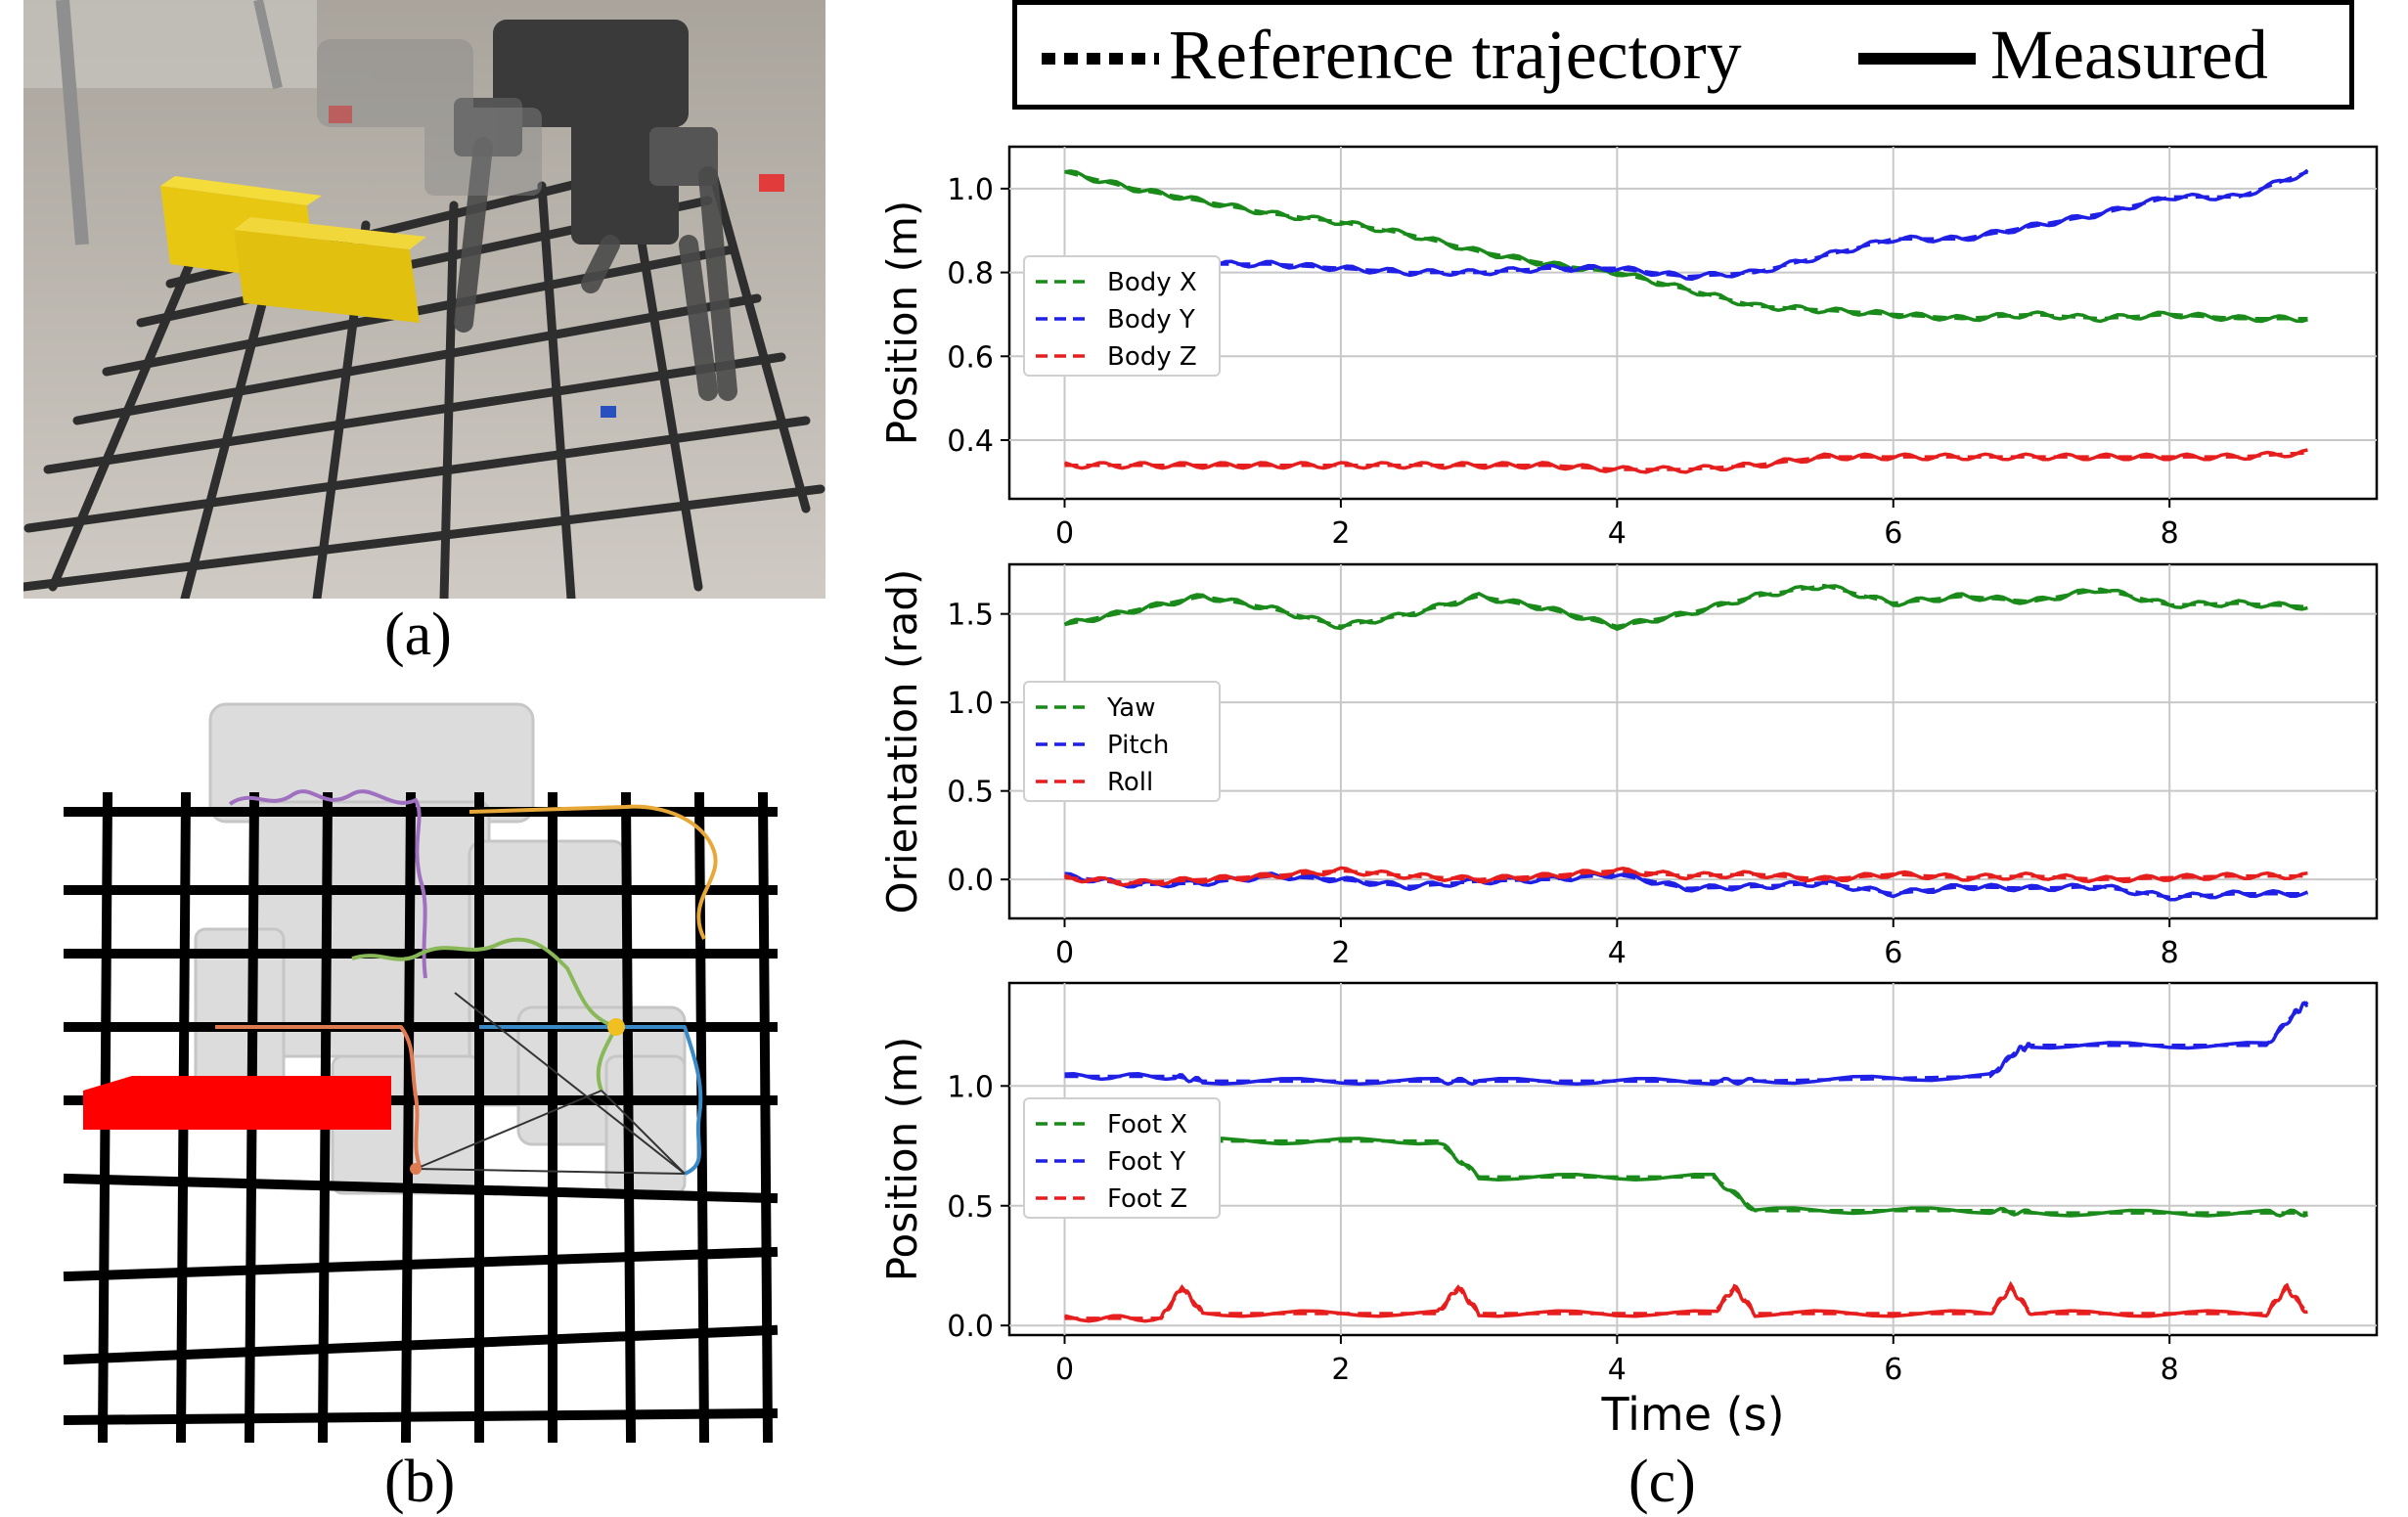 The width and height of the screenshot is (2408, 1517). What do you see at coordinates (970, 441) in the screenshot?
I see `y-tick-label: 0.4` at bounding box center [970, 441].